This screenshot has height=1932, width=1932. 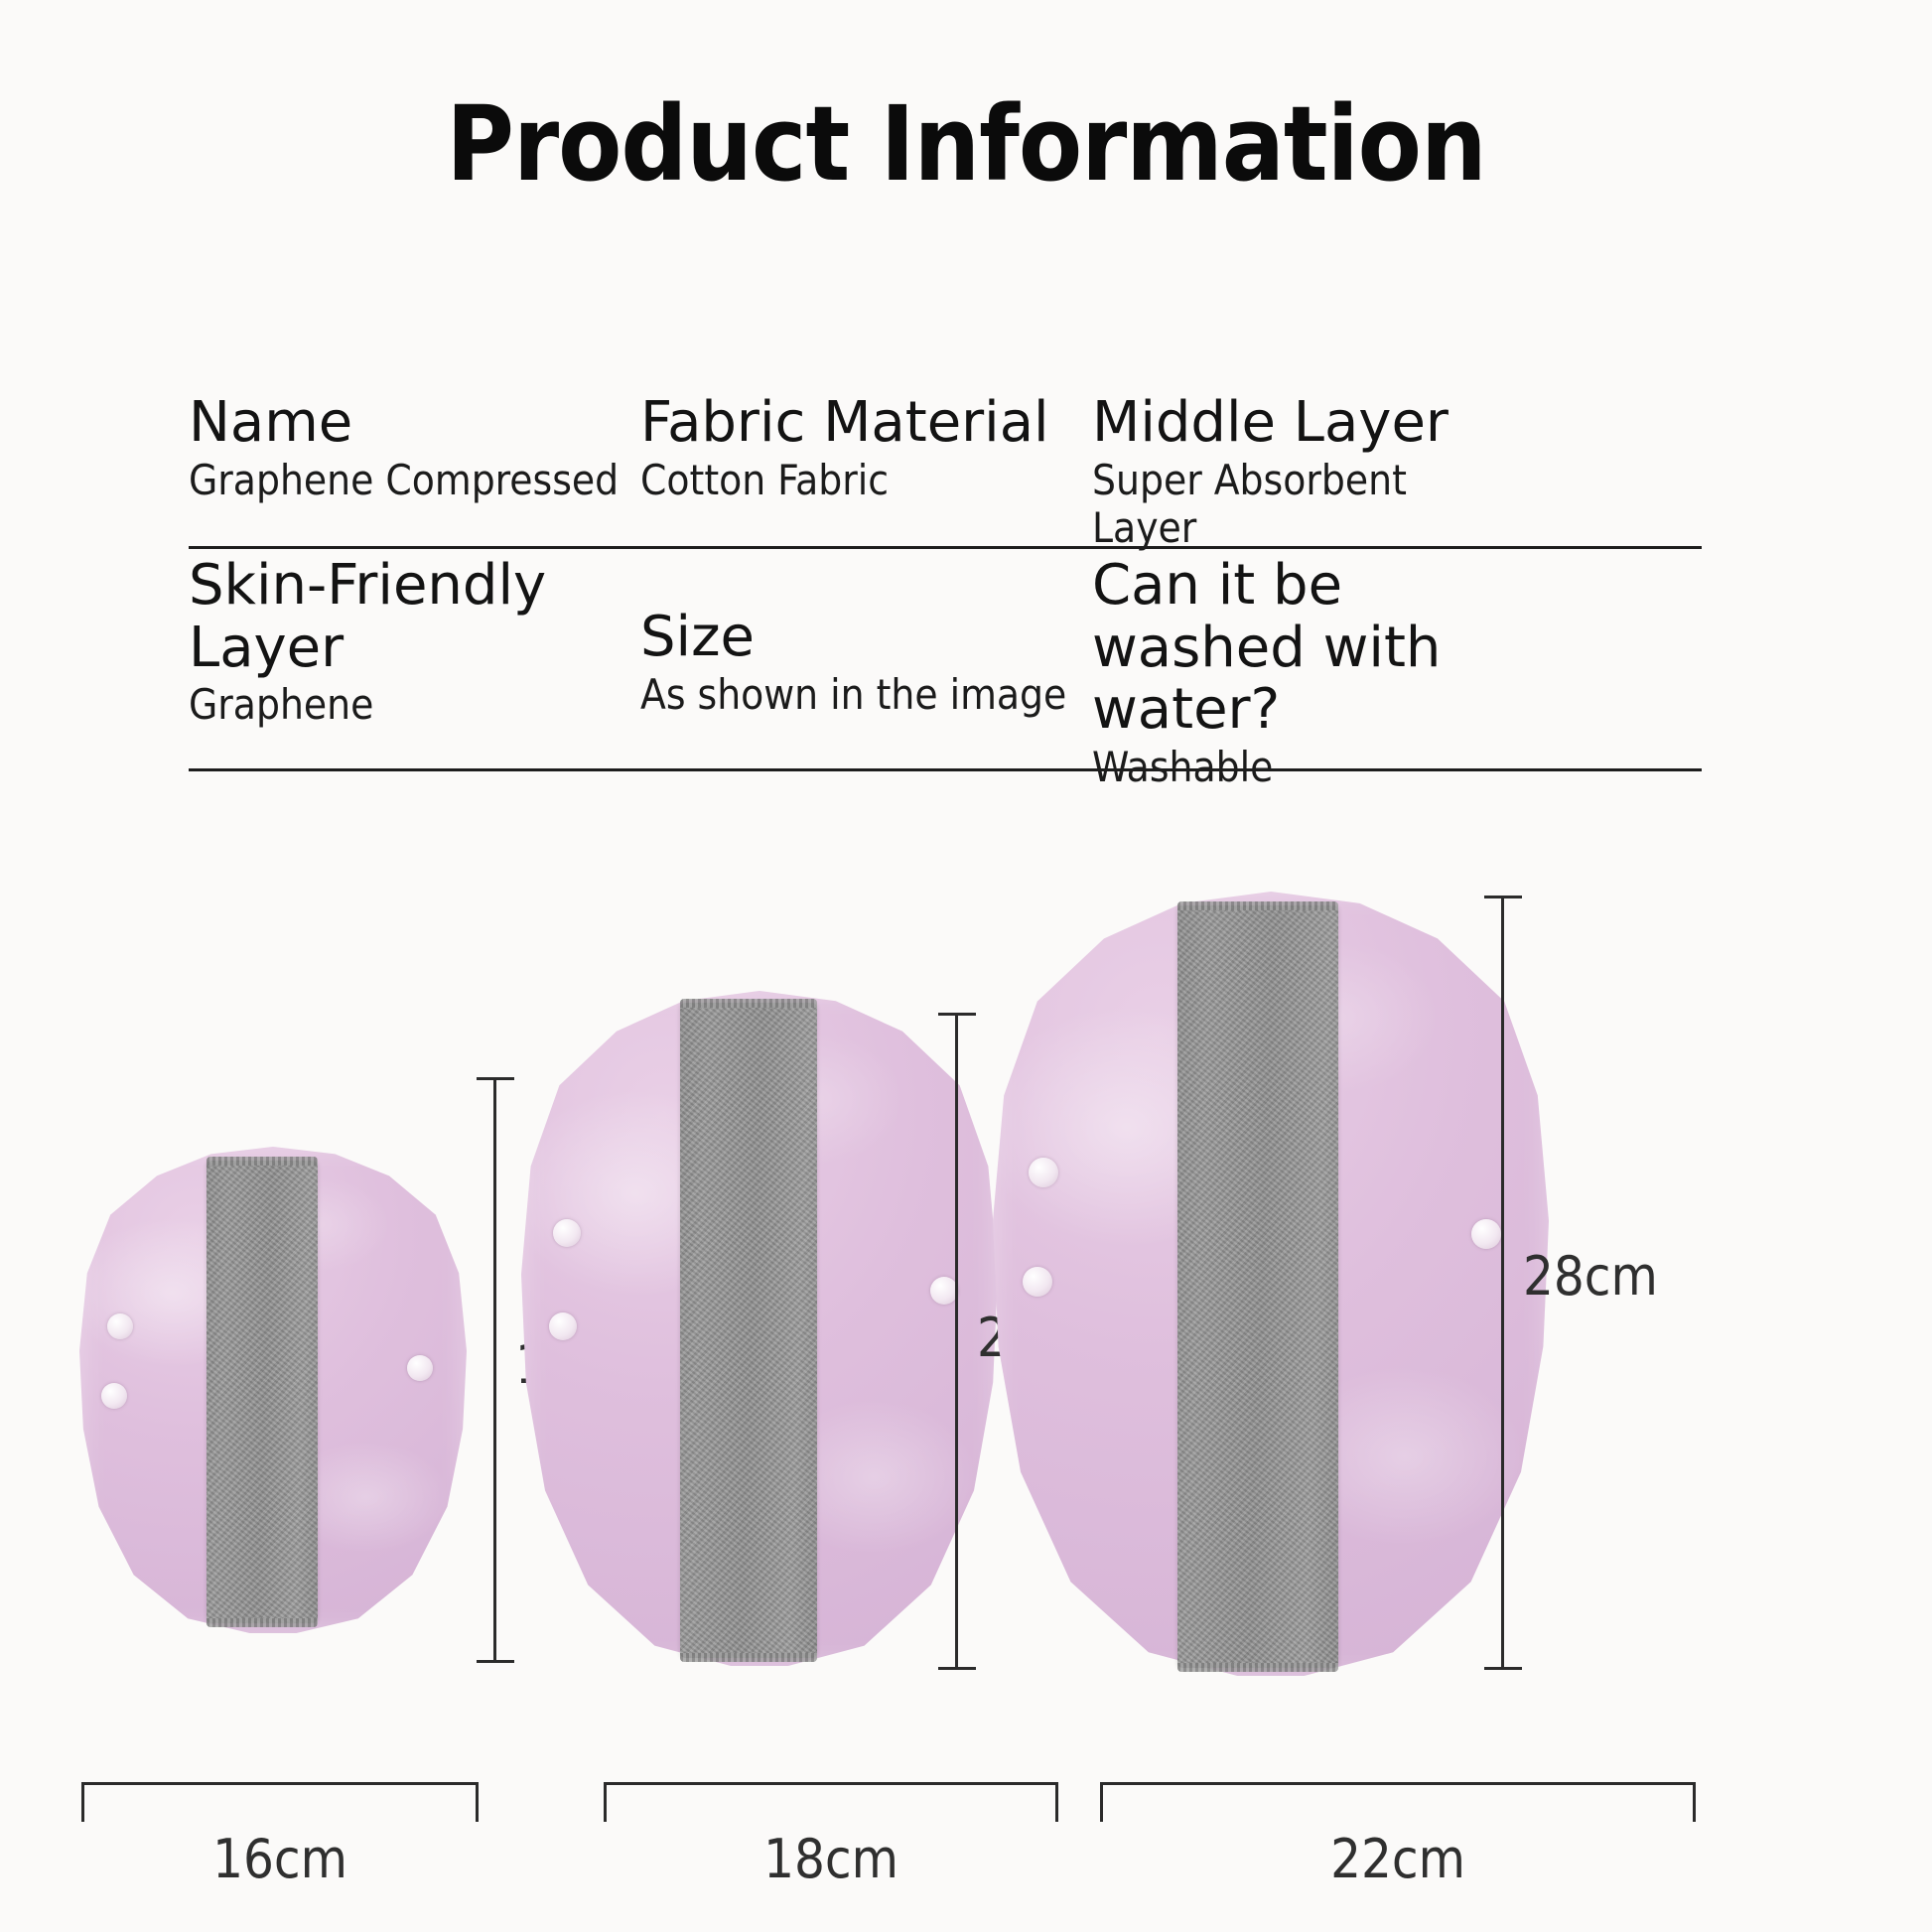 What do you see at coordinates (271, 423) in the screenshot?
I see `spec-label: Name` at bounding box center [271, 423].